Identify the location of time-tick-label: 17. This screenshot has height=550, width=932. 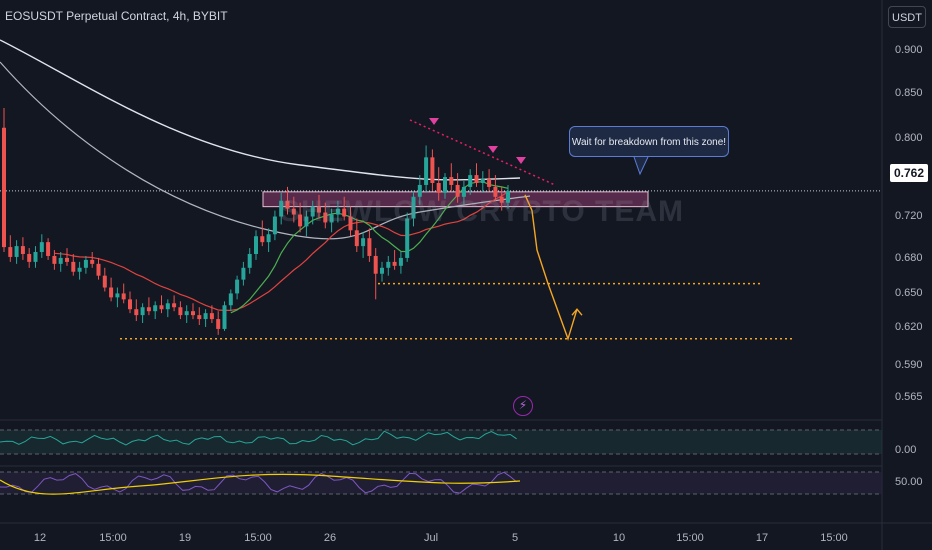
(762, 538).